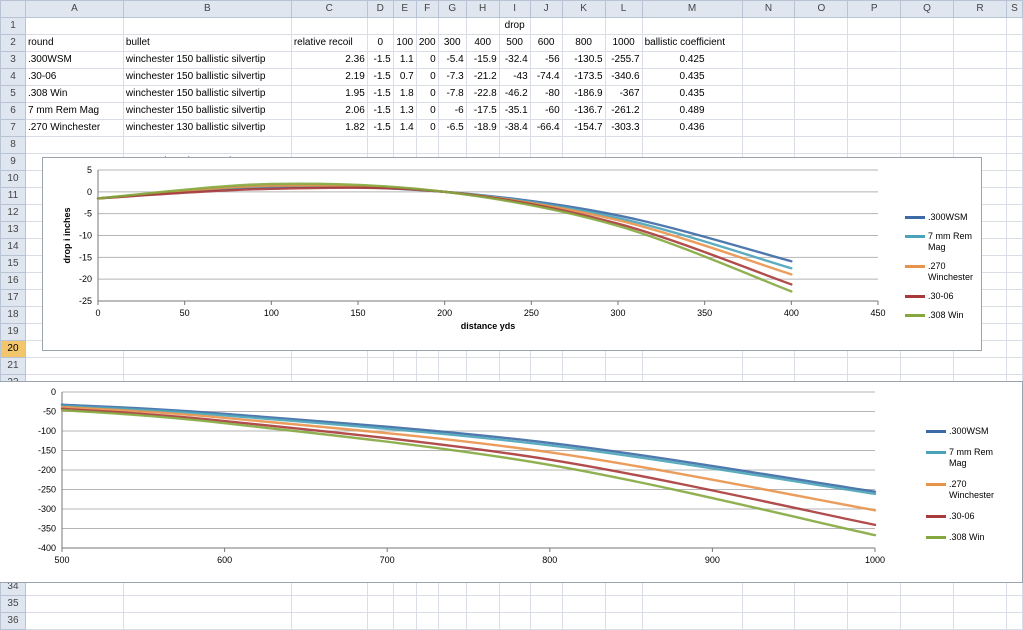 This screenshot has height=630, width=1023. What do you see at coordinates (329, 77) in the screenshot?
I see `data-cell: 2.19` at bounding box center [329, 77].